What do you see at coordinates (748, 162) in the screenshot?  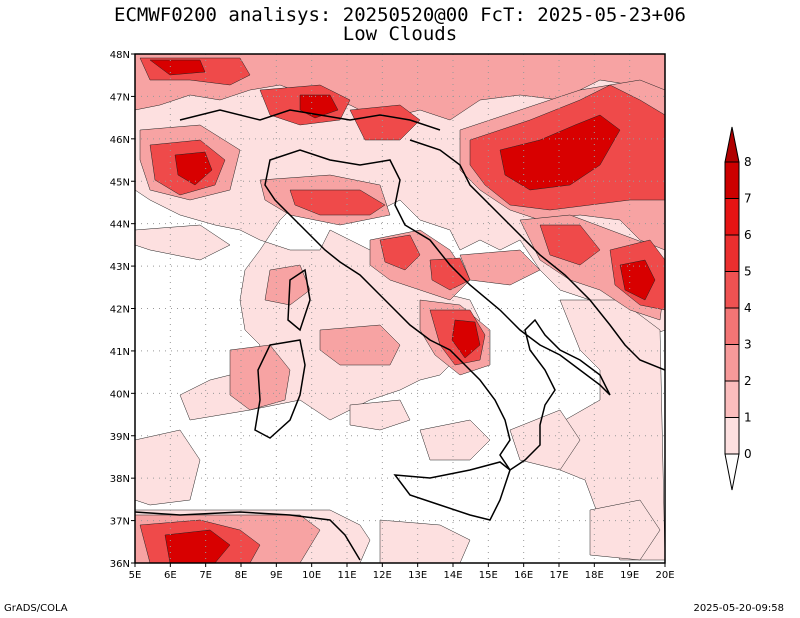 I see `colorbar-label: 8` at bounding box center [748, 162].